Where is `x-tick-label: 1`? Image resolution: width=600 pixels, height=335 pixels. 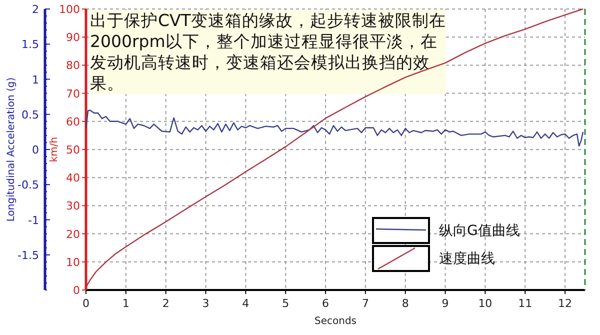 x-tick-label: 1 is located at coordinates (126, 303).